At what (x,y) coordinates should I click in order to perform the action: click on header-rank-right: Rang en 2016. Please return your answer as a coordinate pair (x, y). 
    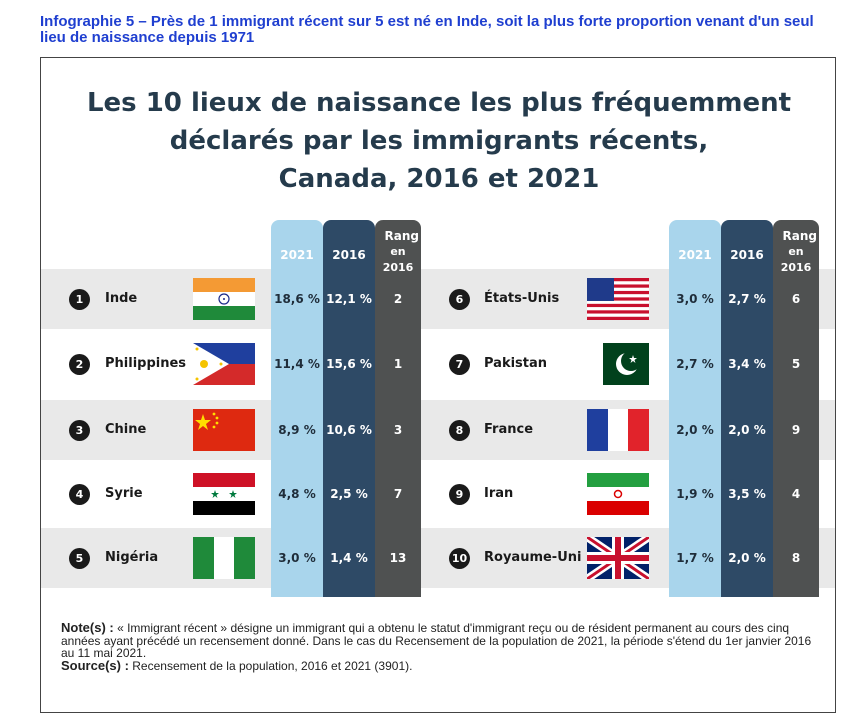
    Looking at the image, I should click on (796, 252).